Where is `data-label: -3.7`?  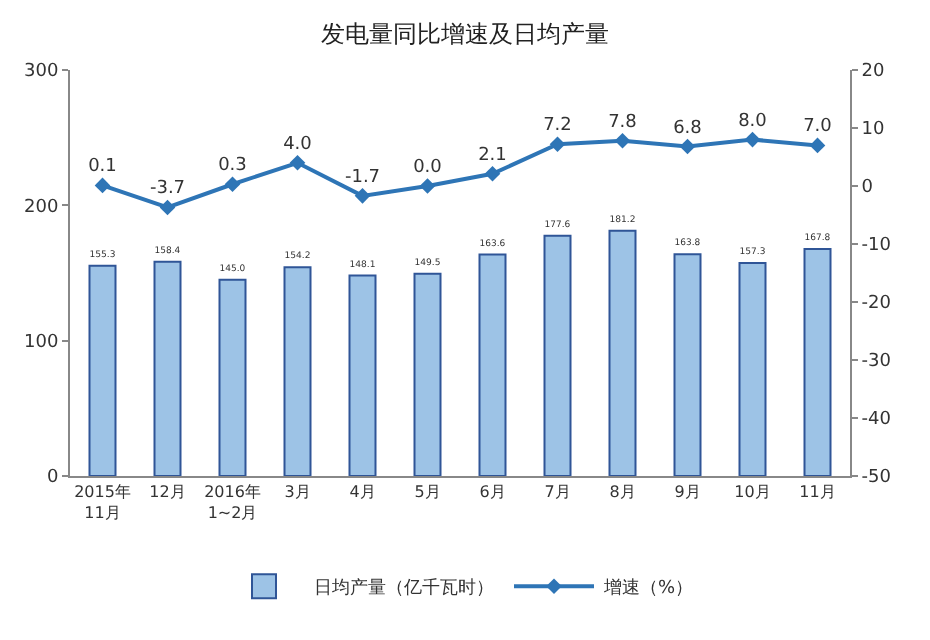 data-label: -3.7 is located at coordinates (167, 189).